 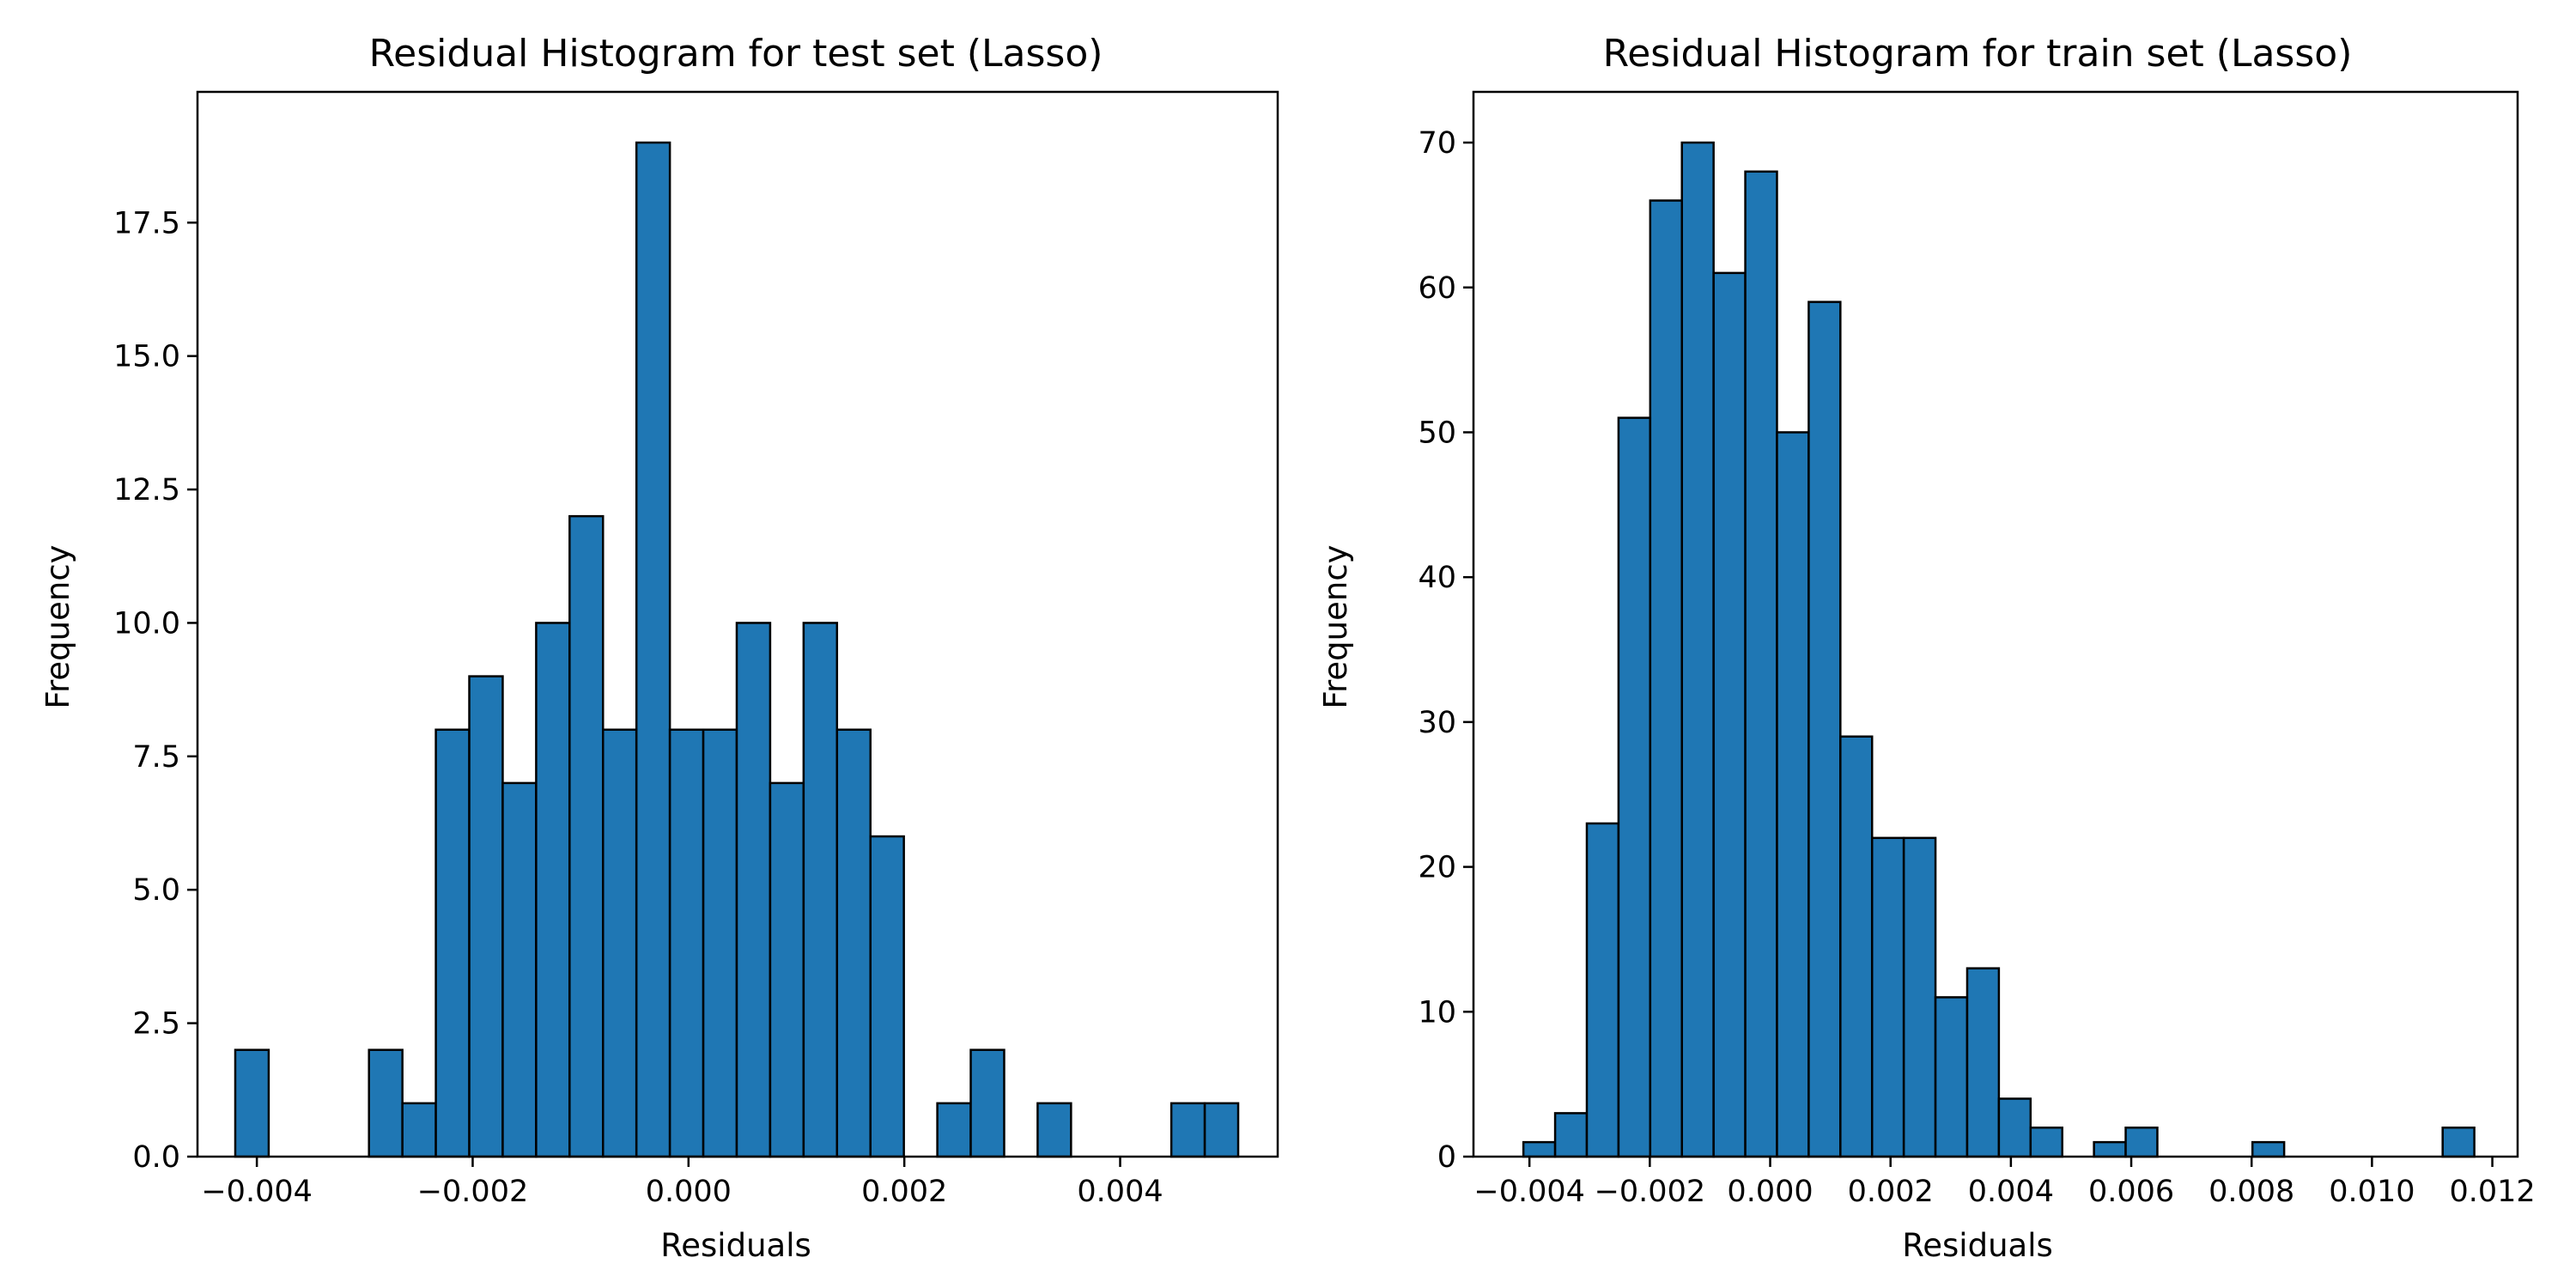 I want to click on y-tick-label: 17.5, so click(x=146, y=223).